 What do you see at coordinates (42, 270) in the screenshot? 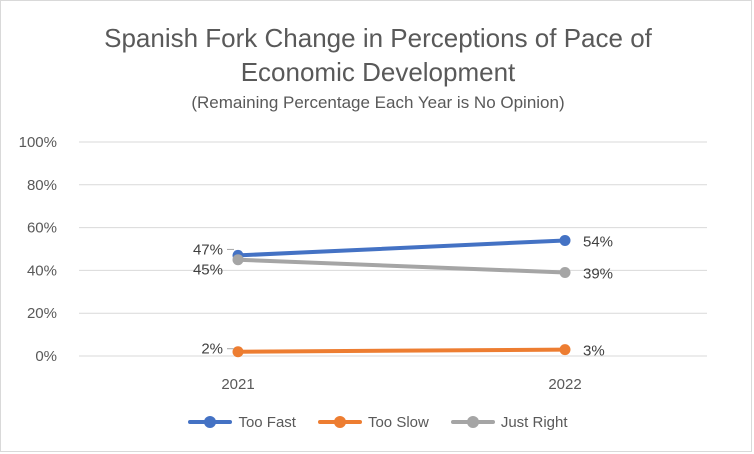
I see `y-tick-label-40: 40%` at bounding box center [42, 270].